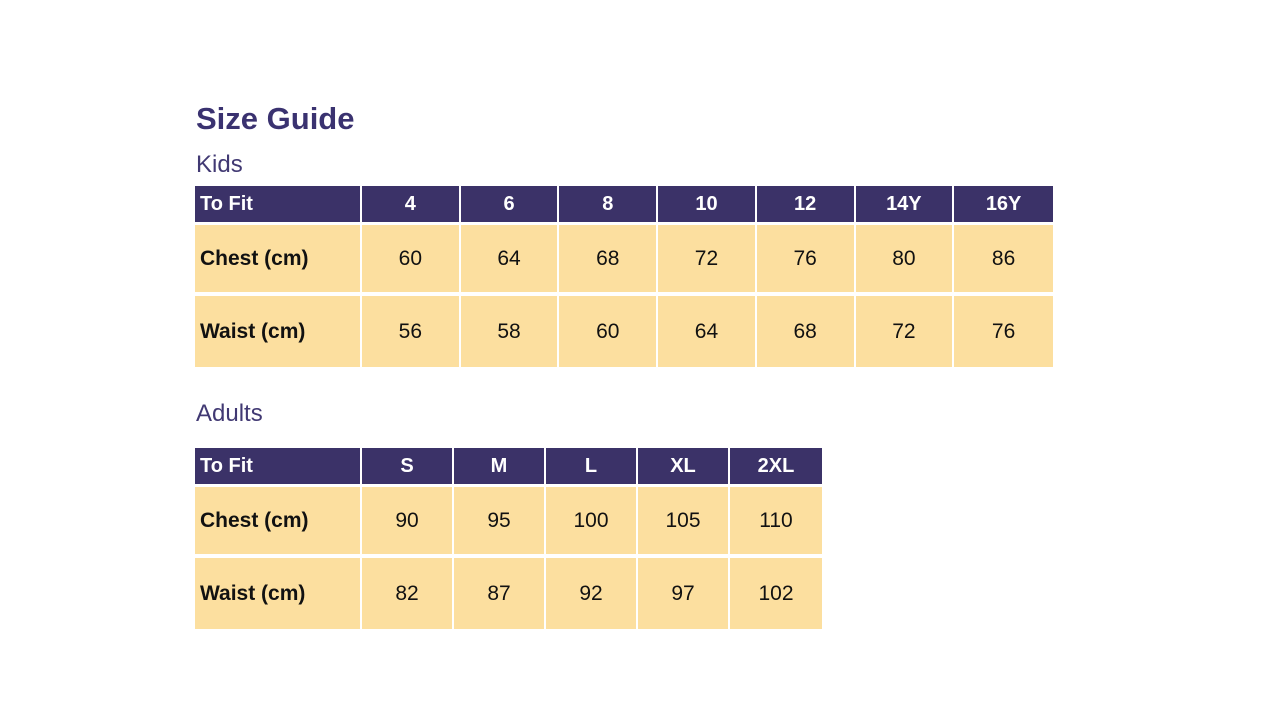 The image size is (1280, 720). I want to click on table-row: Waist (cm) 56 58 60 64 68 72 76, so click(624, 331).